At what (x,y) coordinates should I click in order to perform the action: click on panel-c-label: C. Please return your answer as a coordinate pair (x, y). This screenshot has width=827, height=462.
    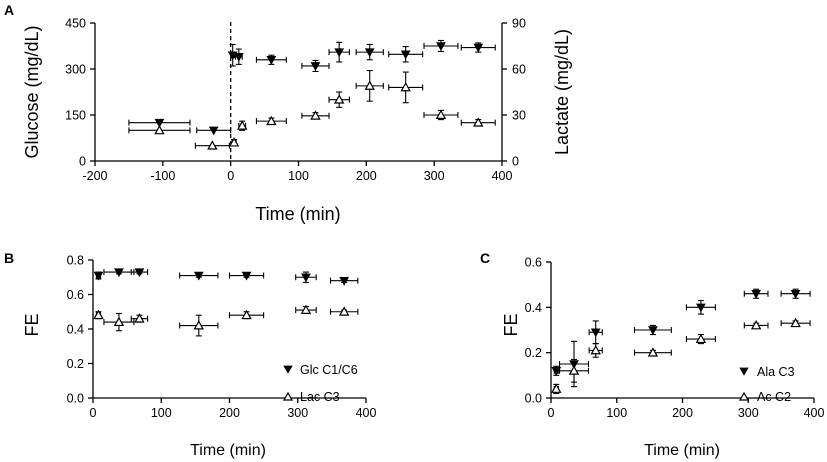
    Looking at the image, I should click on (485, 258).